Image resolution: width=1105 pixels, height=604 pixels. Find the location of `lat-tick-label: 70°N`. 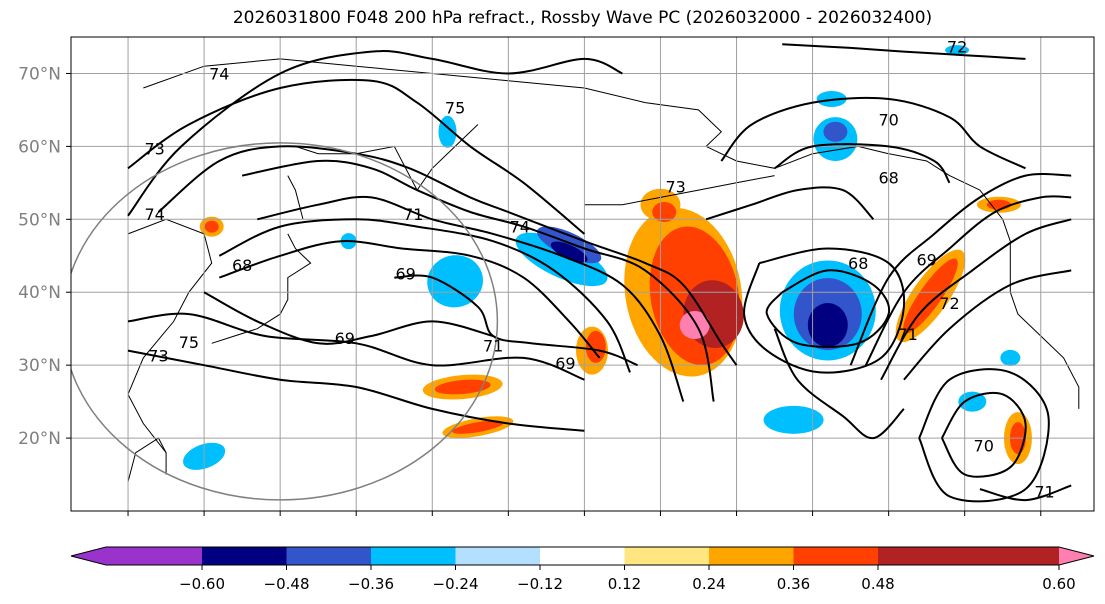

lat-tick-label: 70°N is located at coordinates (39, 74).